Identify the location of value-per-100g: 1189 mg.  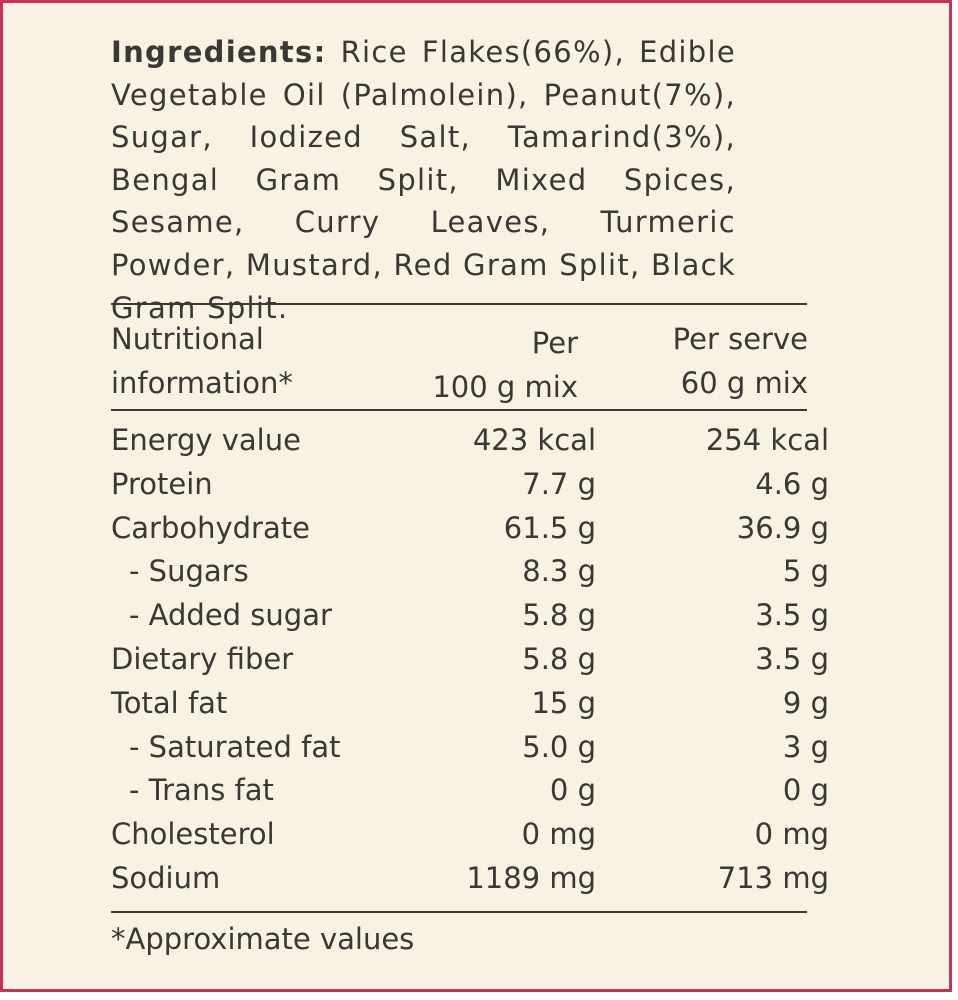
(531, 877).